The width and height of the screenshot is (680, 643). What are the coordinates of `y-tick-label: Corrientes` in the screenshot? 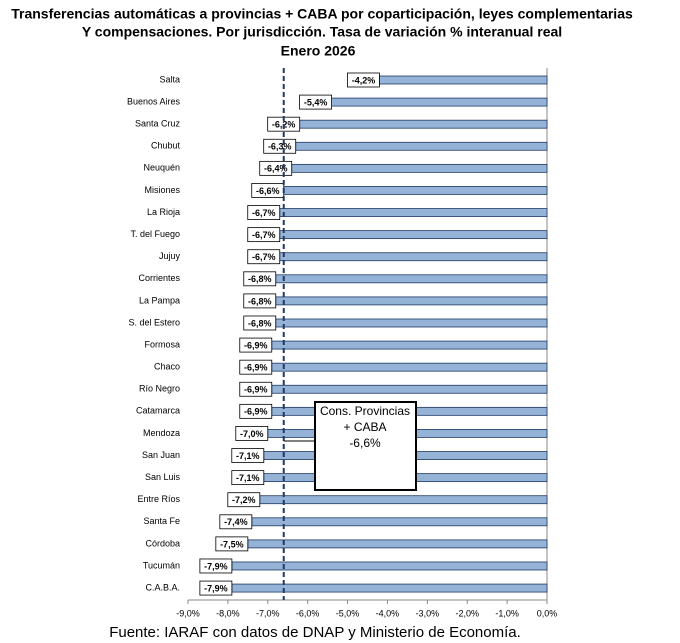 It's located at (159, 278).